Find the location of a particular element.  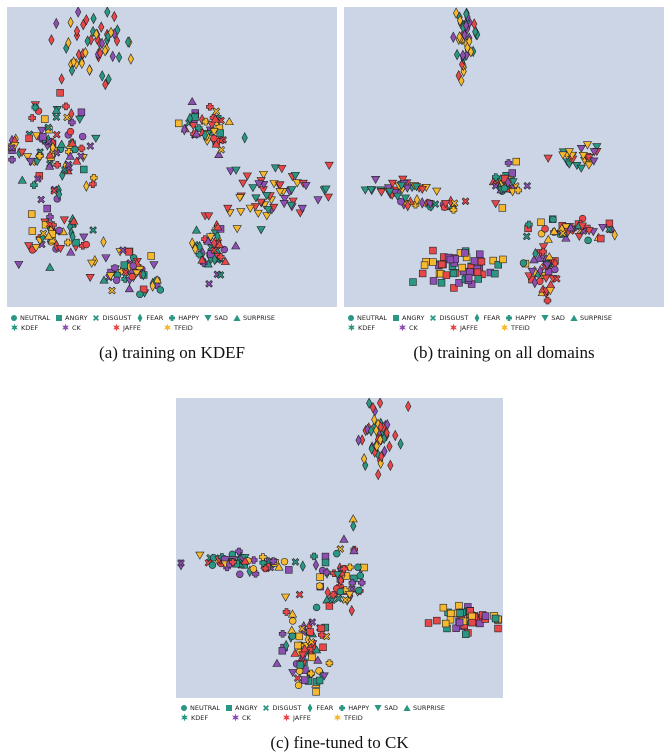

legend-item: JAFFE is located at coordinates (135, 327).